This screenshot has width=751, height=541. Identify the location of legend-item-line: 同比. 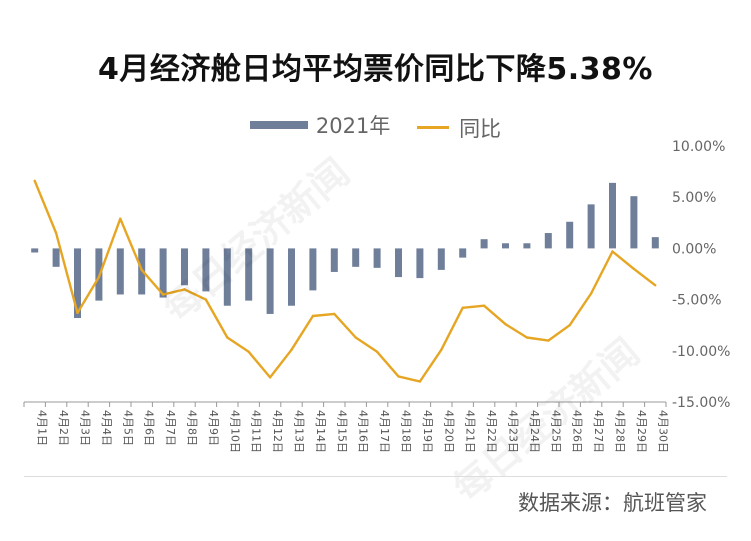
(459, 128).